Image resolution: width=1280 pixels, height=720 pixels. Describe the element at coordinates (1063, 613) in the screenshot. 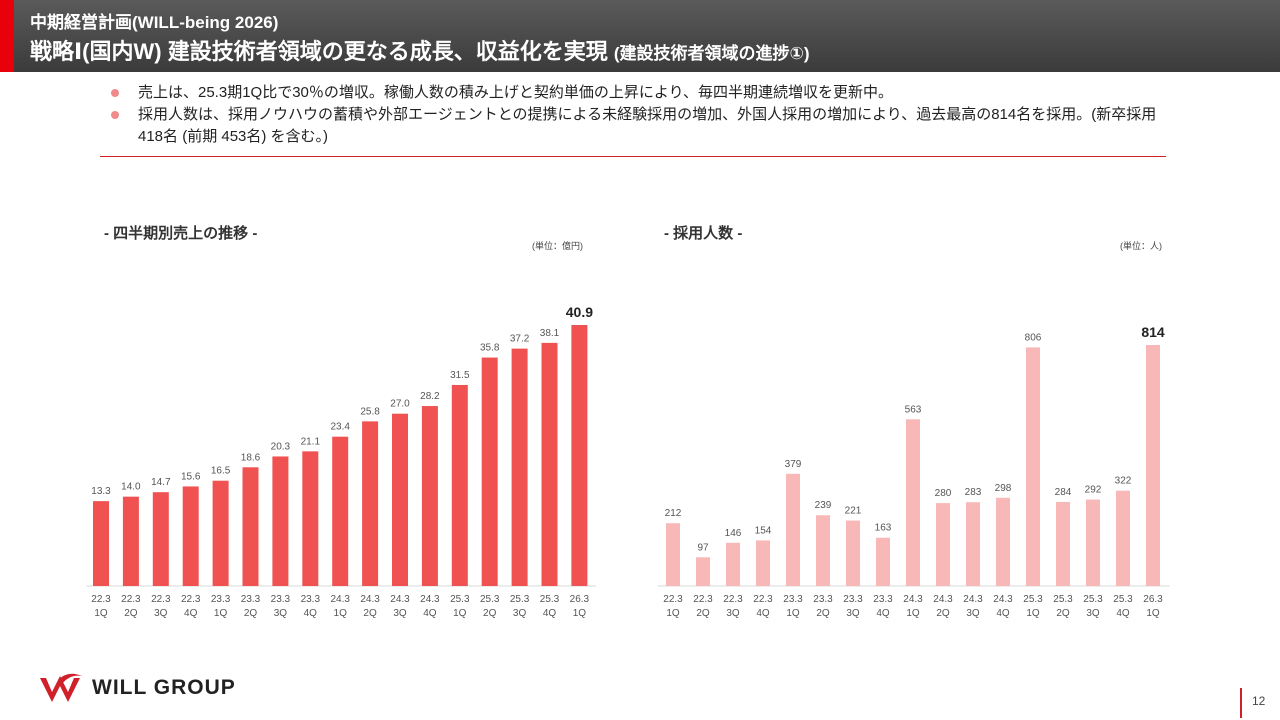

I see `hires-tick-label: 2Q` at that location.